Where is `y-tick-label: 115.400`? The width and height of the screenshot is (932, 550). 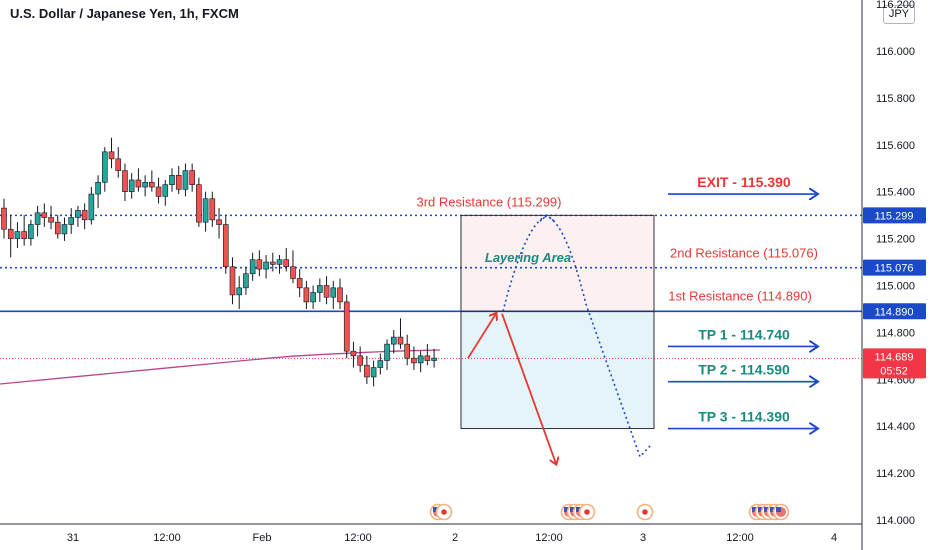
y-tick-label: 115.400 is located at coordinates (895, 193).